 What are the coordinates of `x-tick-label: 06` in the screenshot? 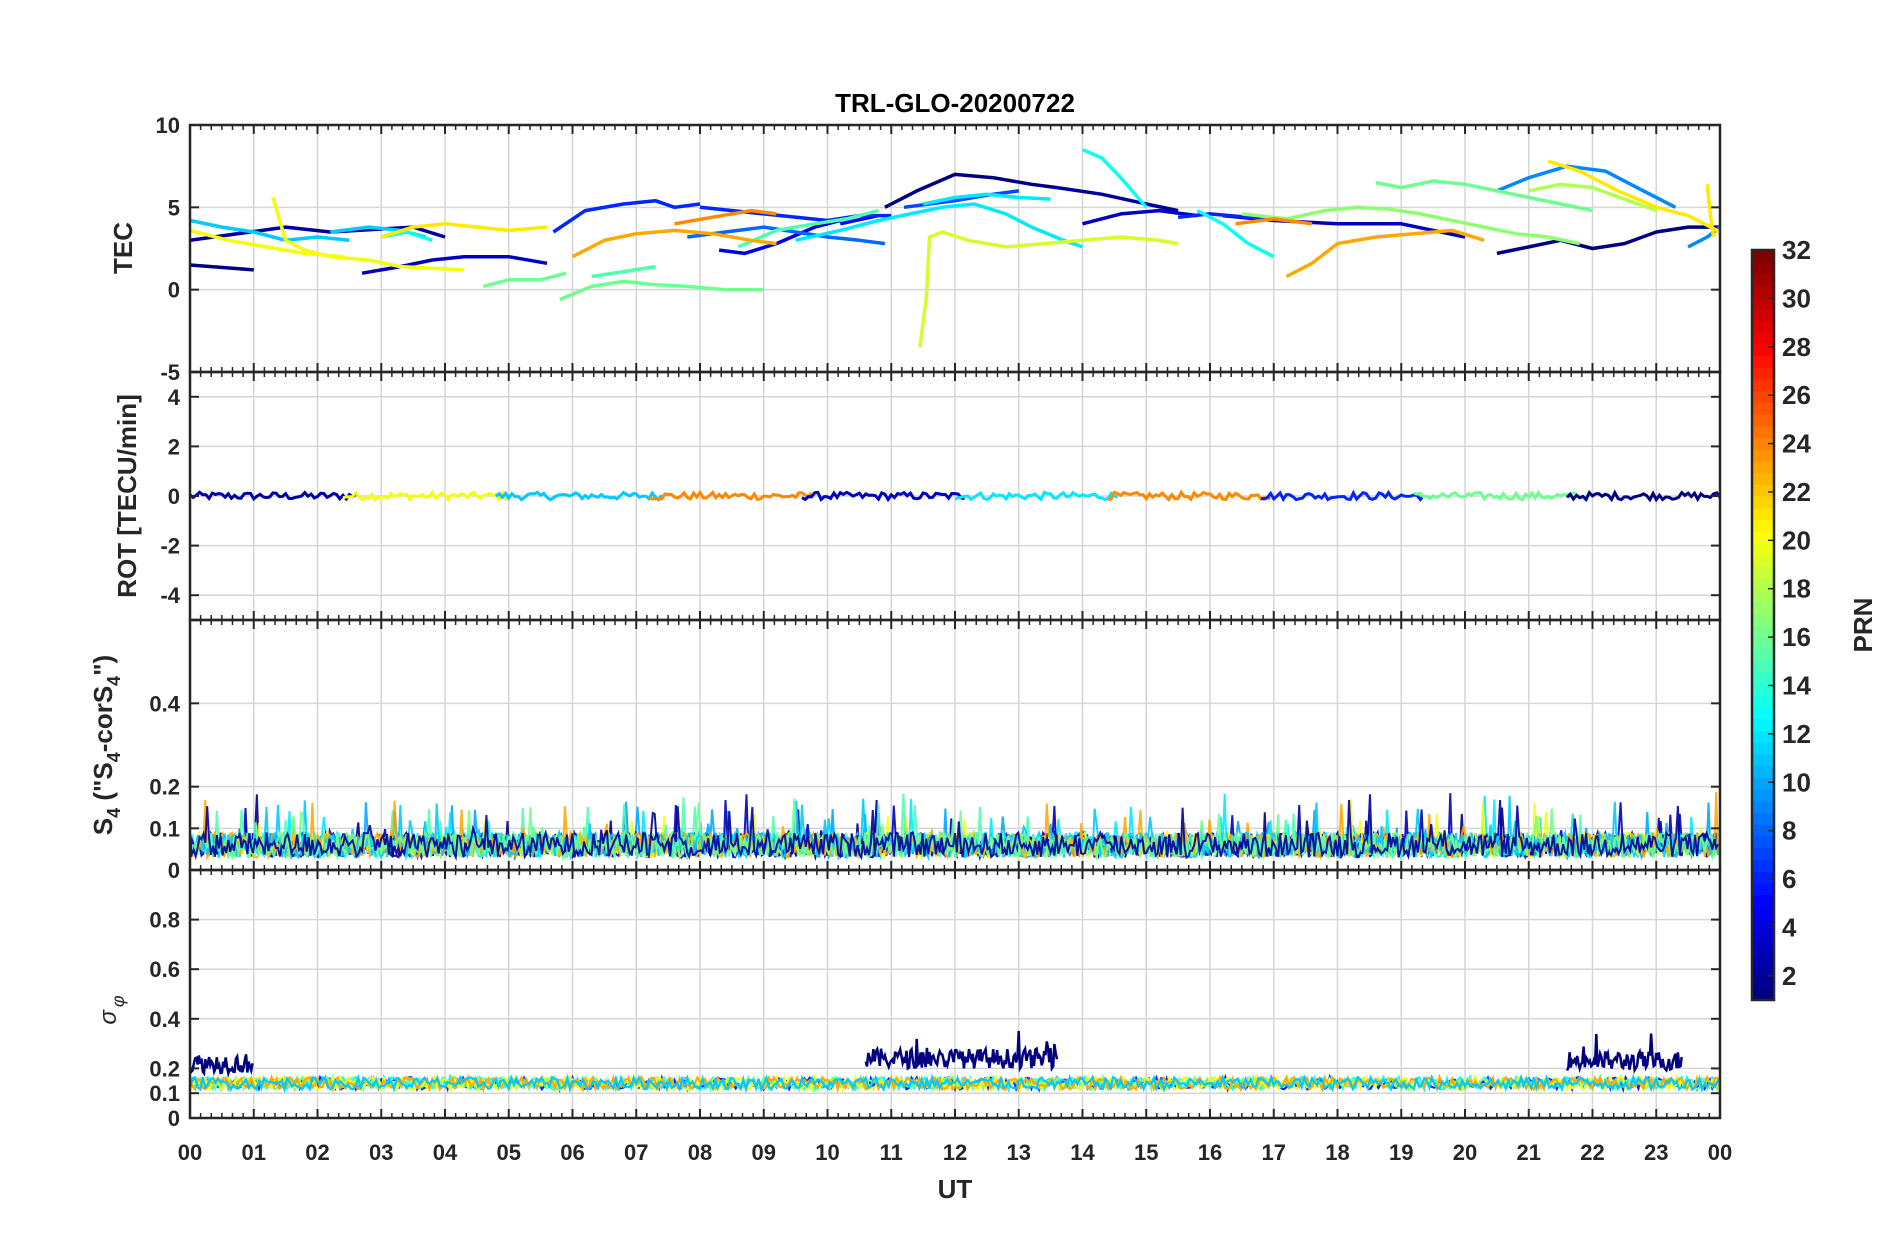 It's located at (572, 1152).